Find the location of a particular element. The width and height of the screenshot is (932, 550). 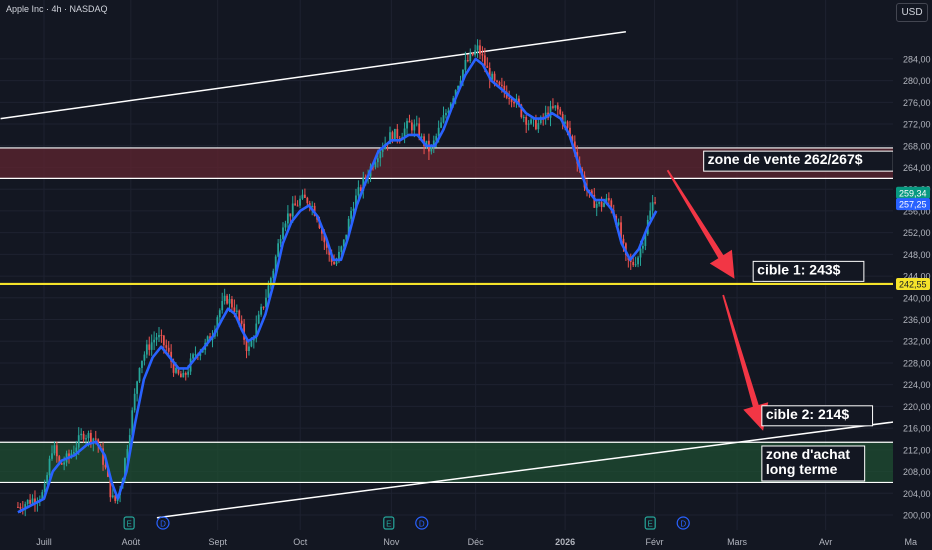

time-tick-label: Nov is located at coordinates (391, 542).